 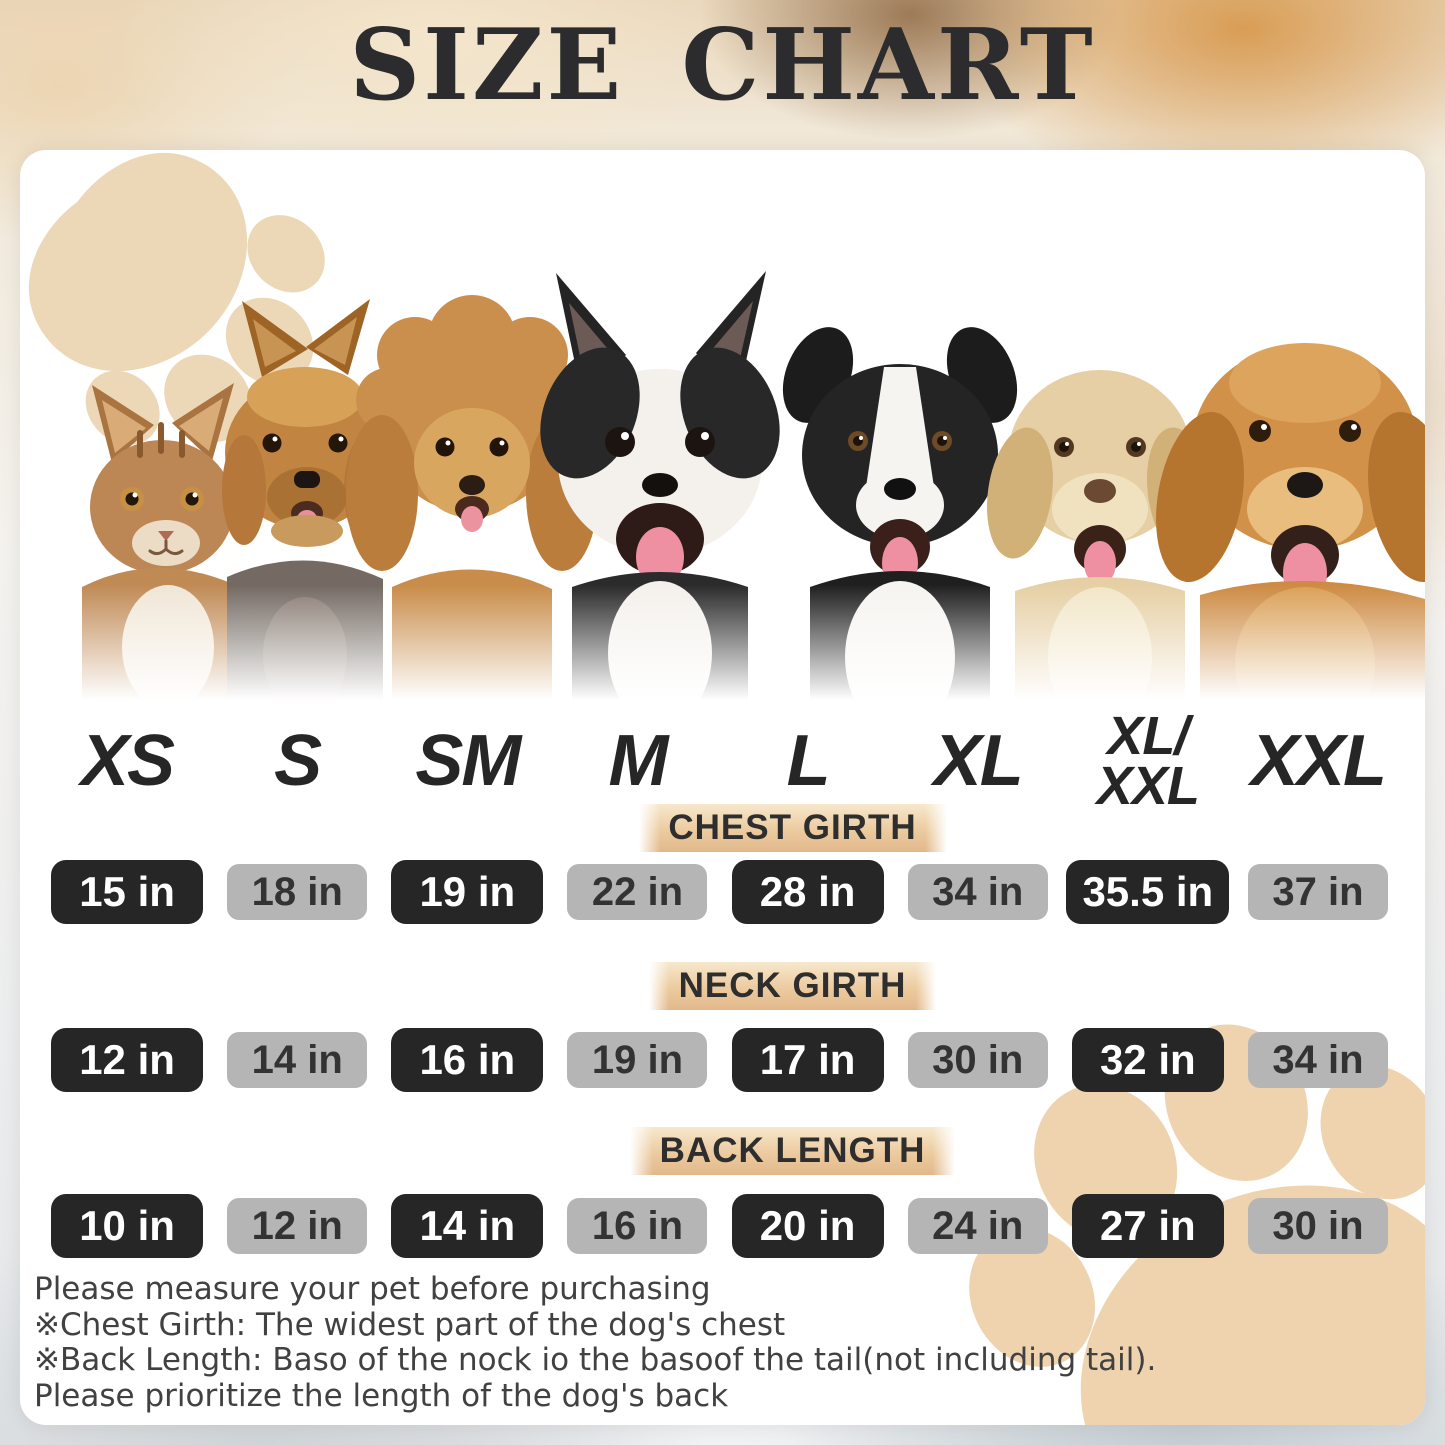 What do you see at coordinates (467, 1060) in the screenshot?
I see `neck-girth-value: 16 in` at bounding box center [467, 1060].